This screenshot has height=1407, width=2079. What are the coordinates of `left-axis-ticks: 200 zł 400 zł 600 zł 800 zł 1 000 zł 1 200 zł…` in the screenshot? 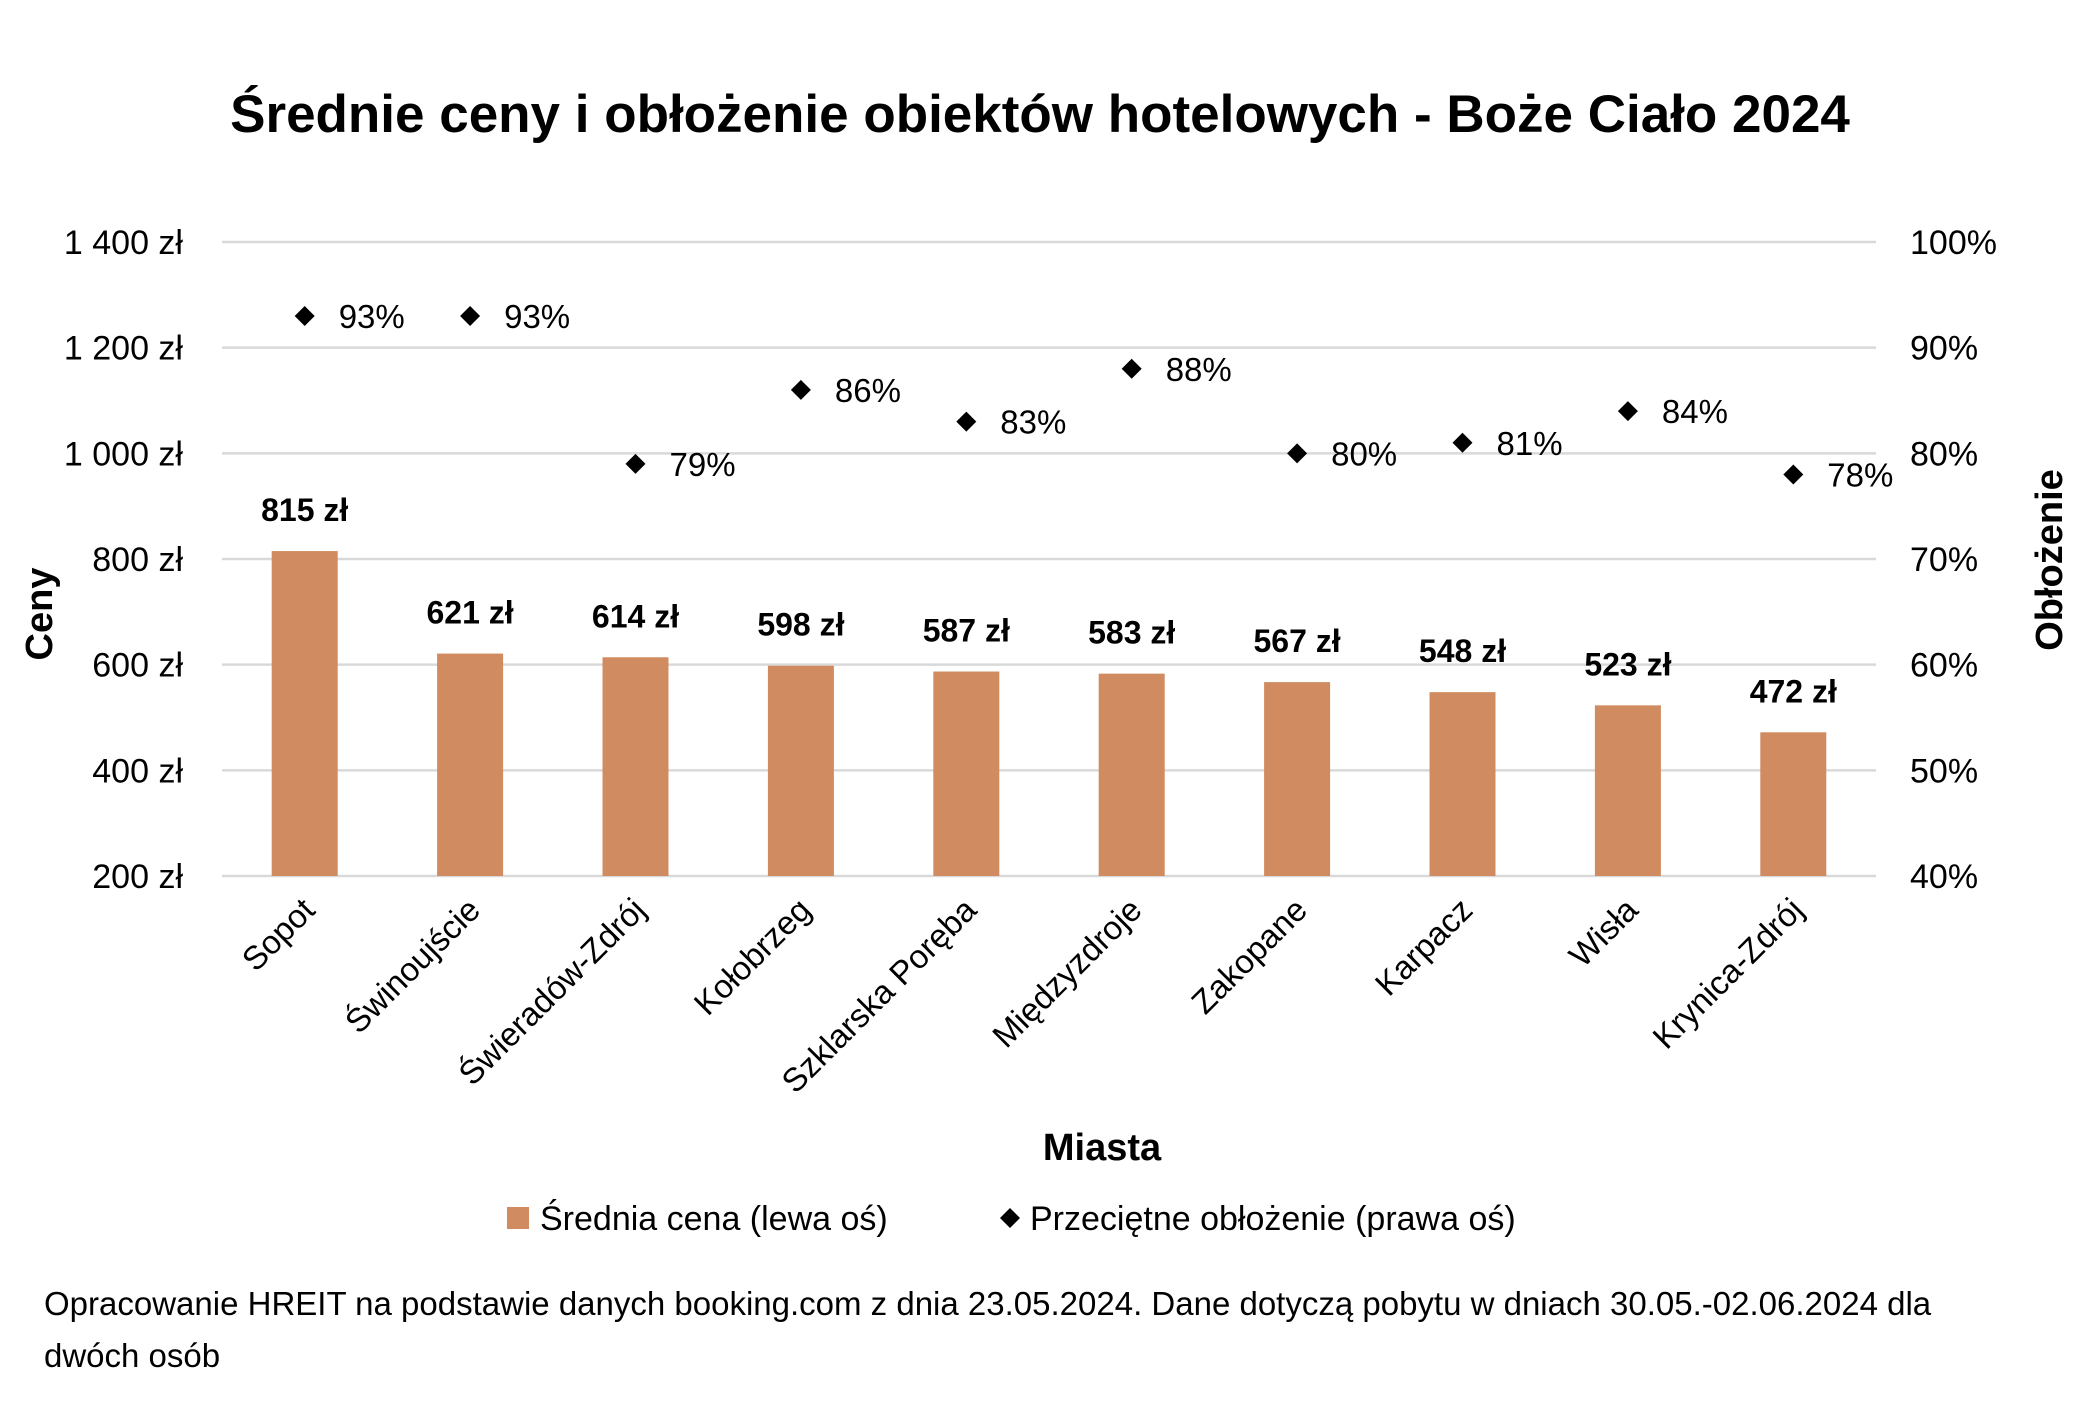 It's located at (124, 560).